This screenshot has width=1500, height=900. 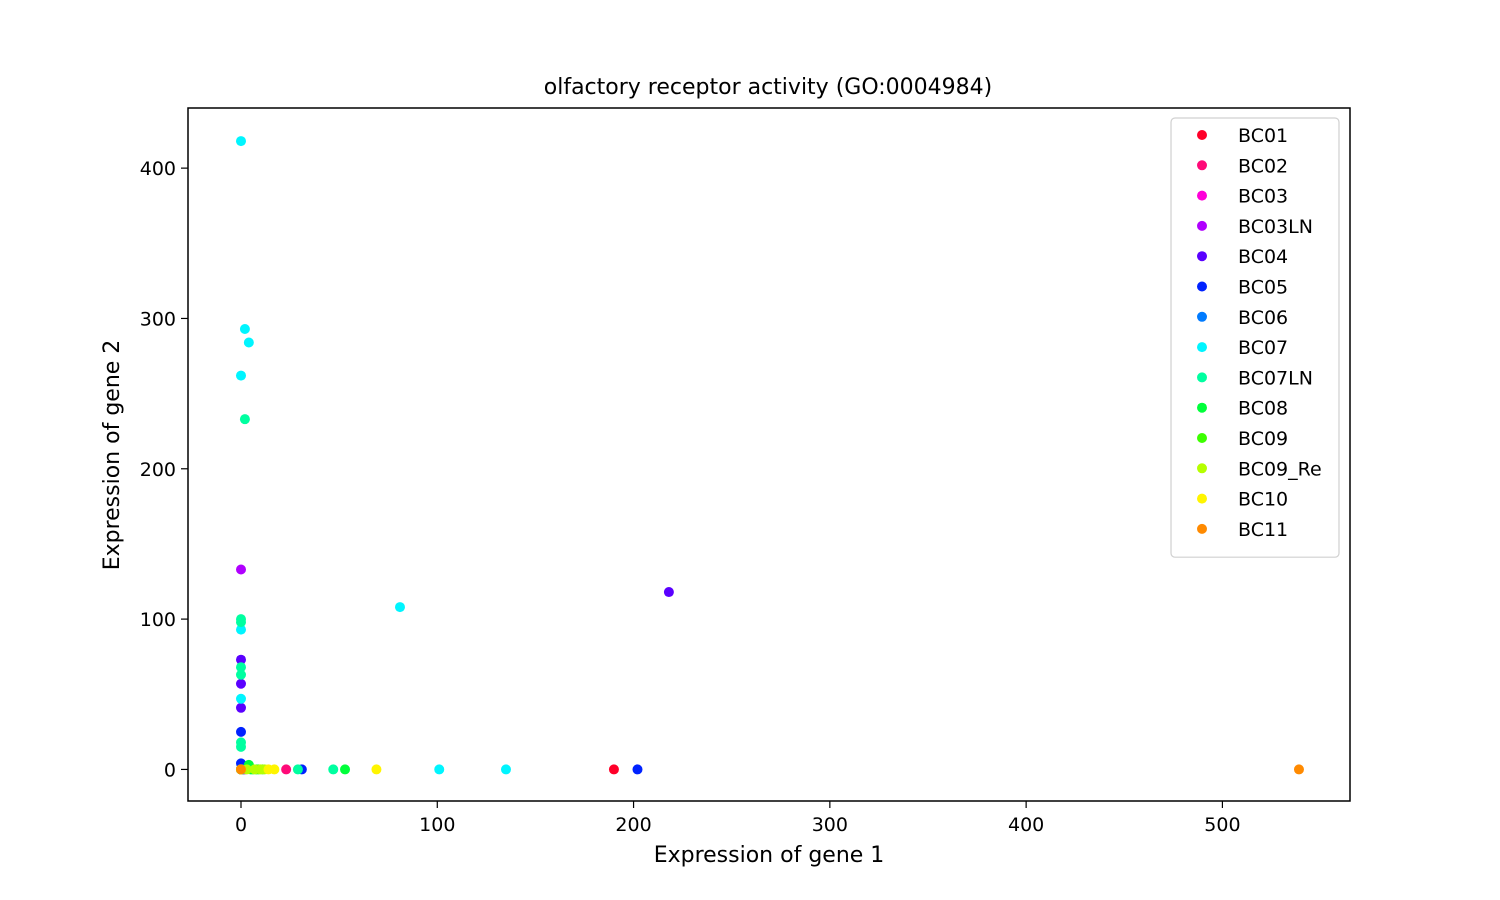 What do you see at coordinates (1280, 469) in the screenshot?
I see `legend-label: BC09_Re` at bounding box center [1280, 469].